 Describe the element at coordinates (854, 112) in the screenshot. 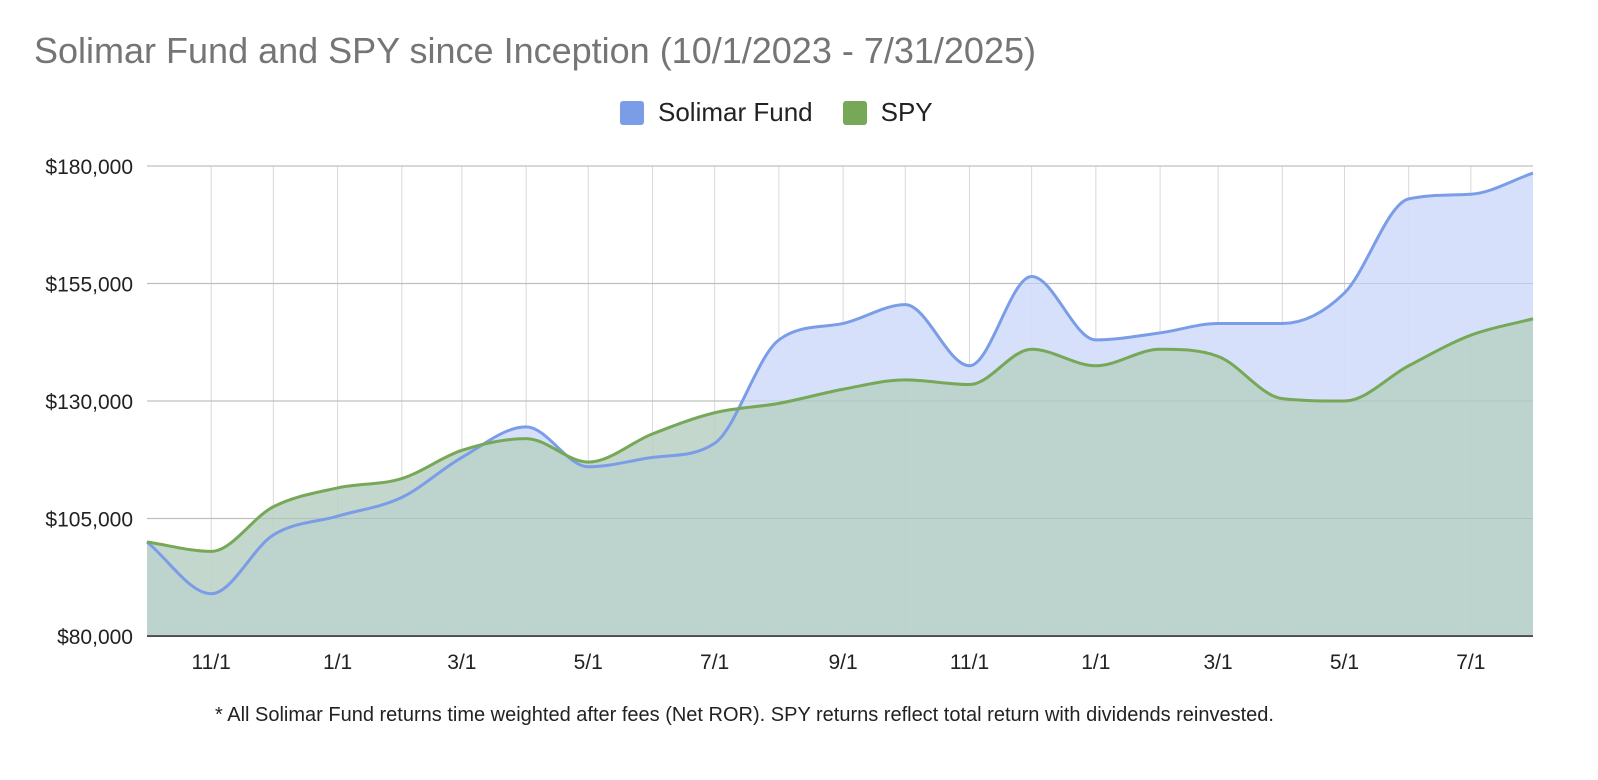

I see `legend-swatch-spy` at that location.